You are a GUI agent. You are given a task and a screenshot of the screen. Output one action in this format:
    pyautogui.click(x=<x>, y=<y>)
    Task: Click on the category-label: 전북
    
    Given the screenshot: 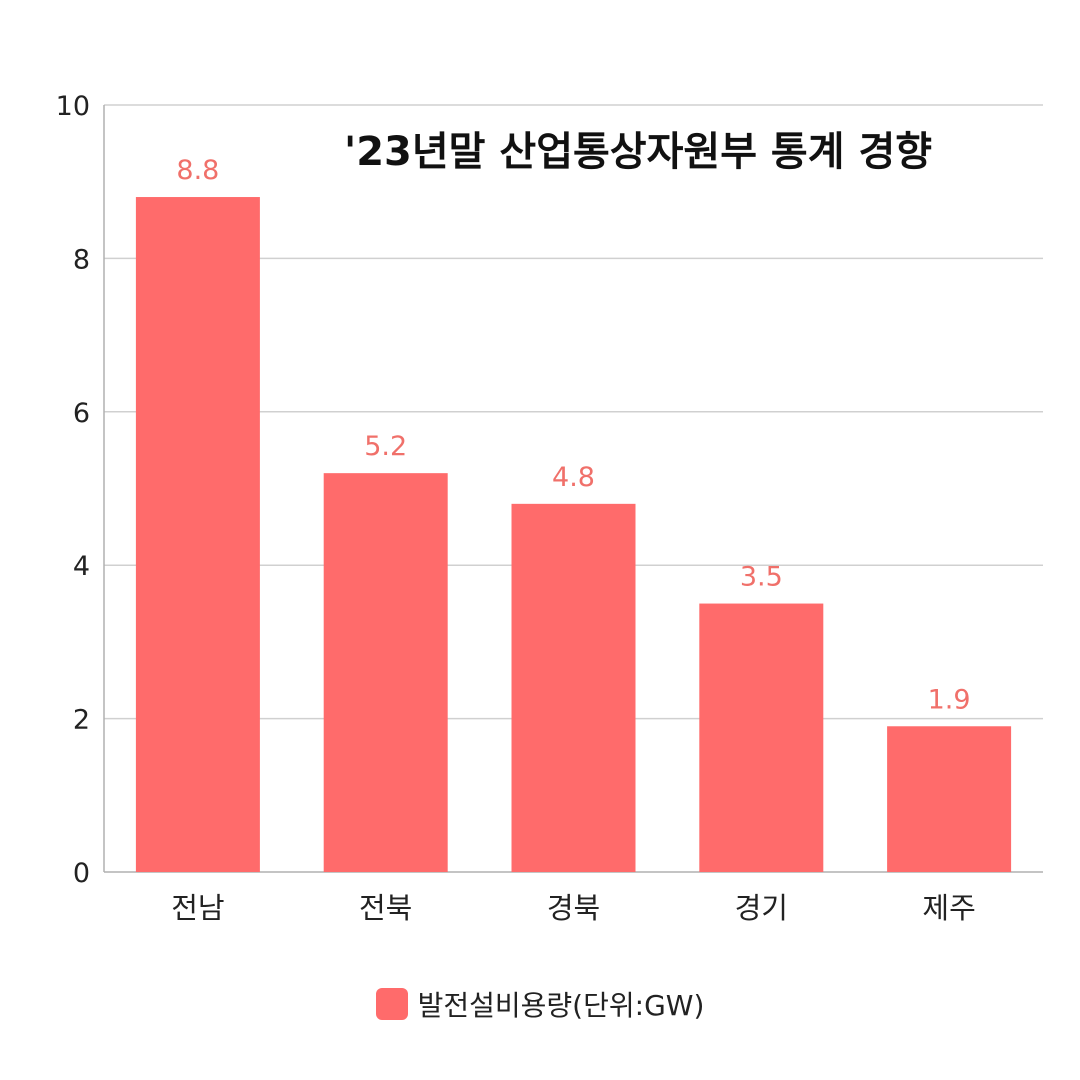 What is the action you would take?
    pyautogui.click(x=385, y=908)
    